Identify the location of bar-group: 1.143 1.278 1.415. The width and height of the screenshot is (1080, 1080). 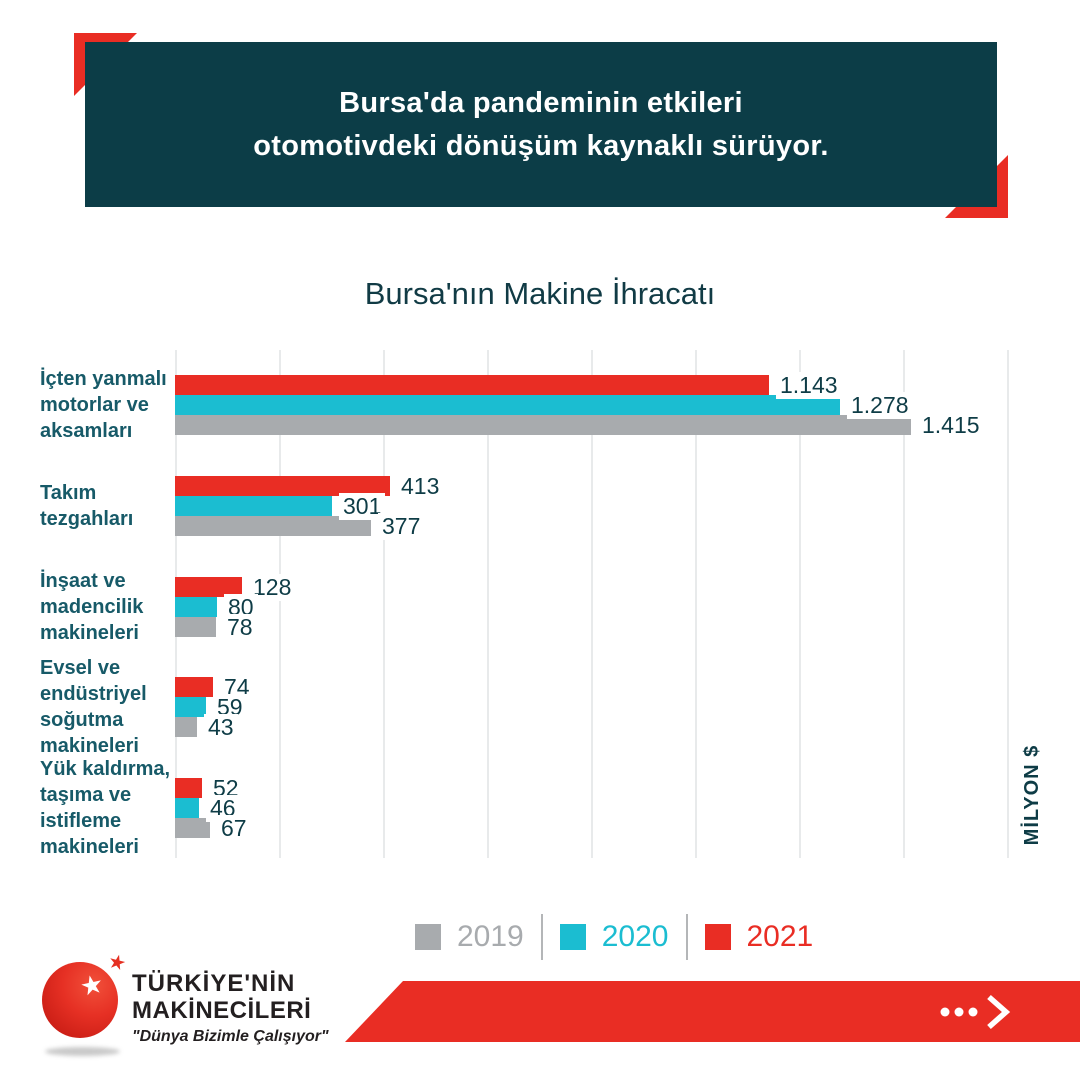
(591, 405).